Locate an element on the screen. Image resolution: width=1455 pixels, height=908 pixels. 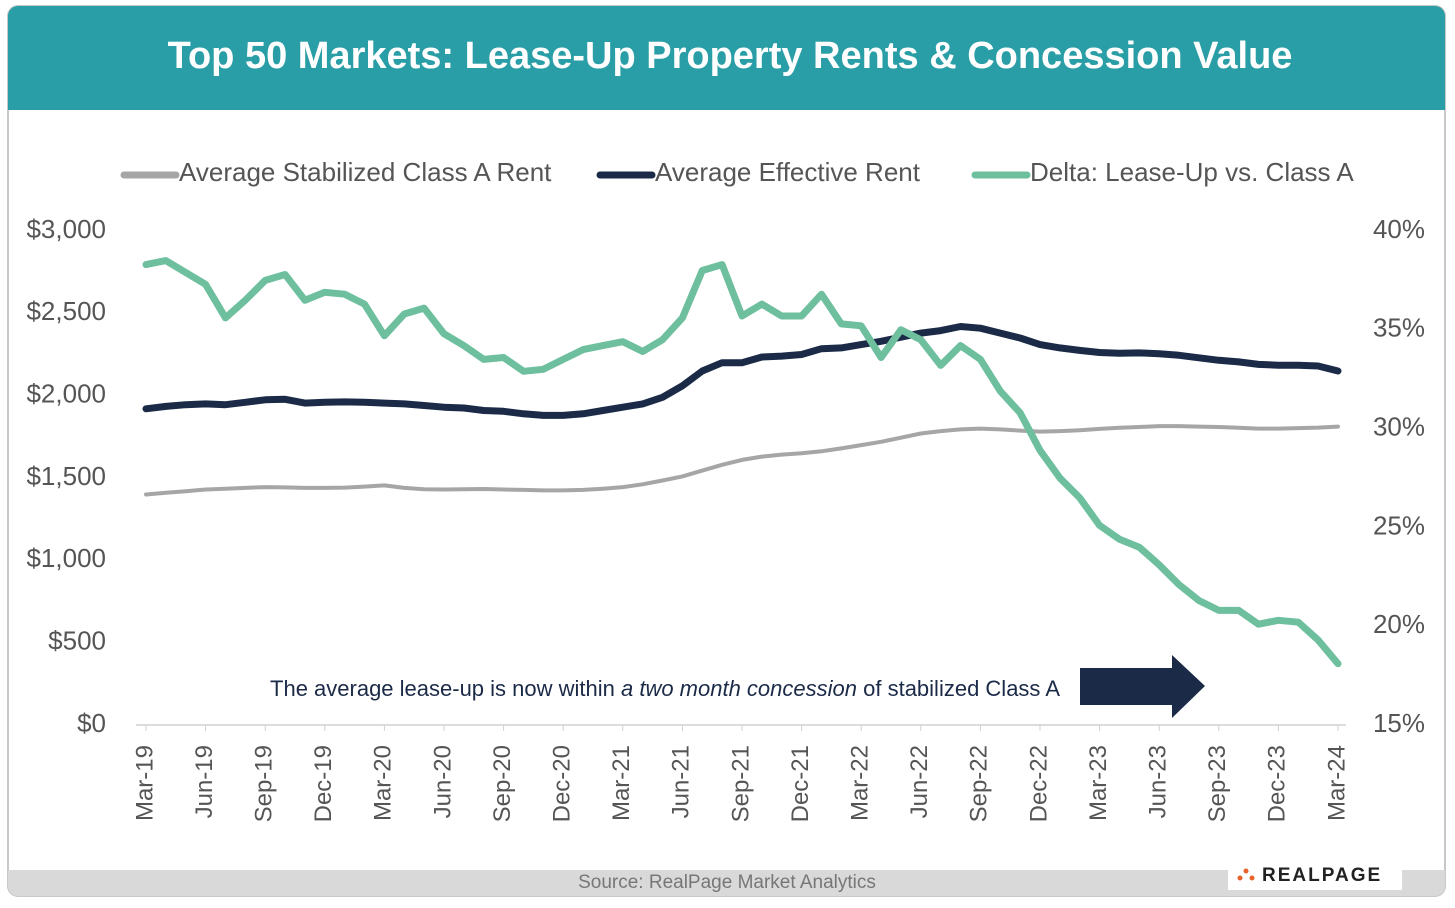
x-tick-label: Dec-20 is located at coordinates (562, 783).